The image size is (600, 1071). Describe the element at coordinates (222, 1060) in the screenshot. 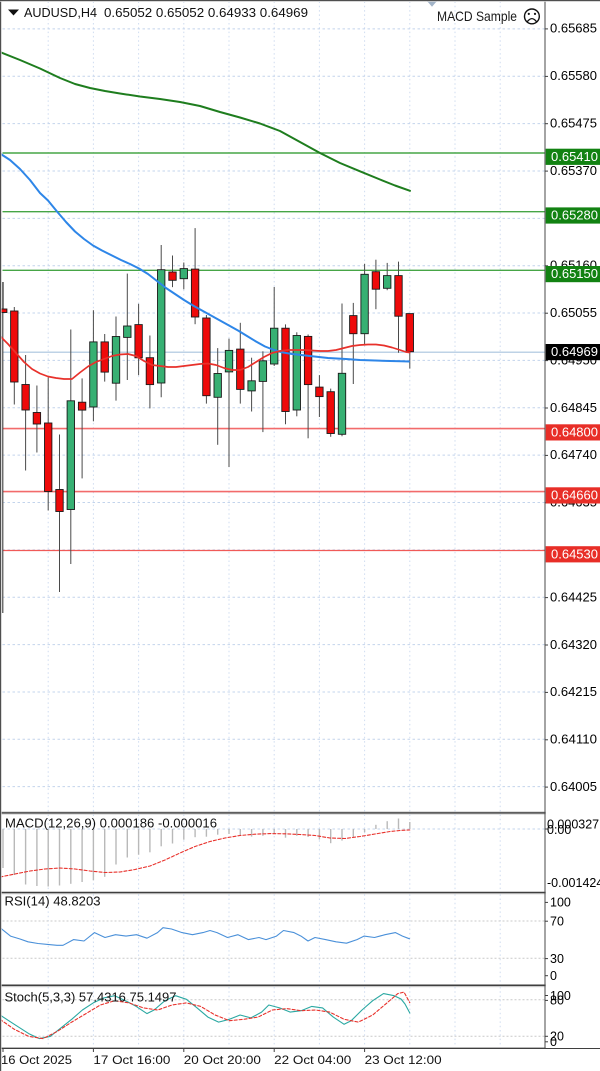

I see `svg-text: 20 Oct 20:00` at that location.